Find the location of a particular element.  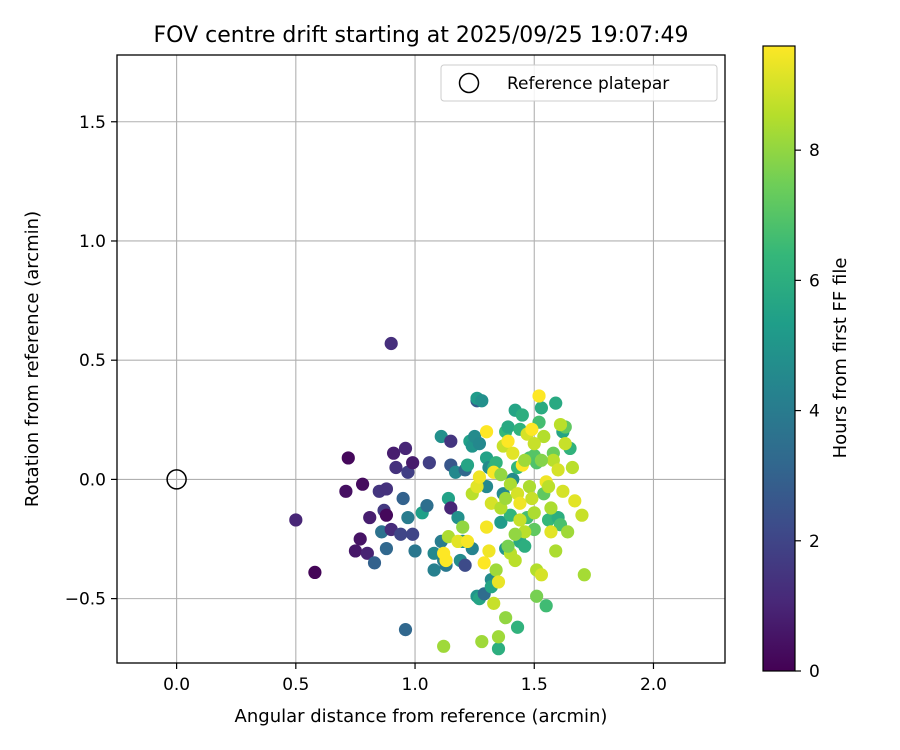

y-tick-label: 0.5 is located at coordinates (92, 361).